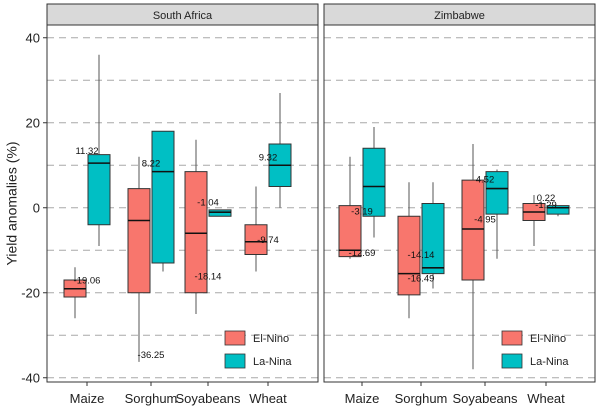  What do you see at coordinates (151, 355) in the screenshot?
I see `value-annotation: -36.25` at bounding box center [151, 355].